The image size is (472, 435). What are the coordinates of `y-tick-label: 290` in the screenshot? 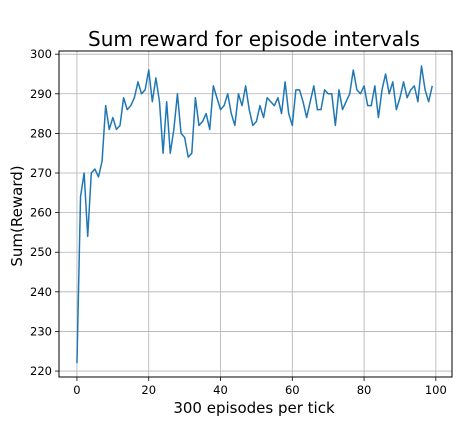 It's located at (41, 94).